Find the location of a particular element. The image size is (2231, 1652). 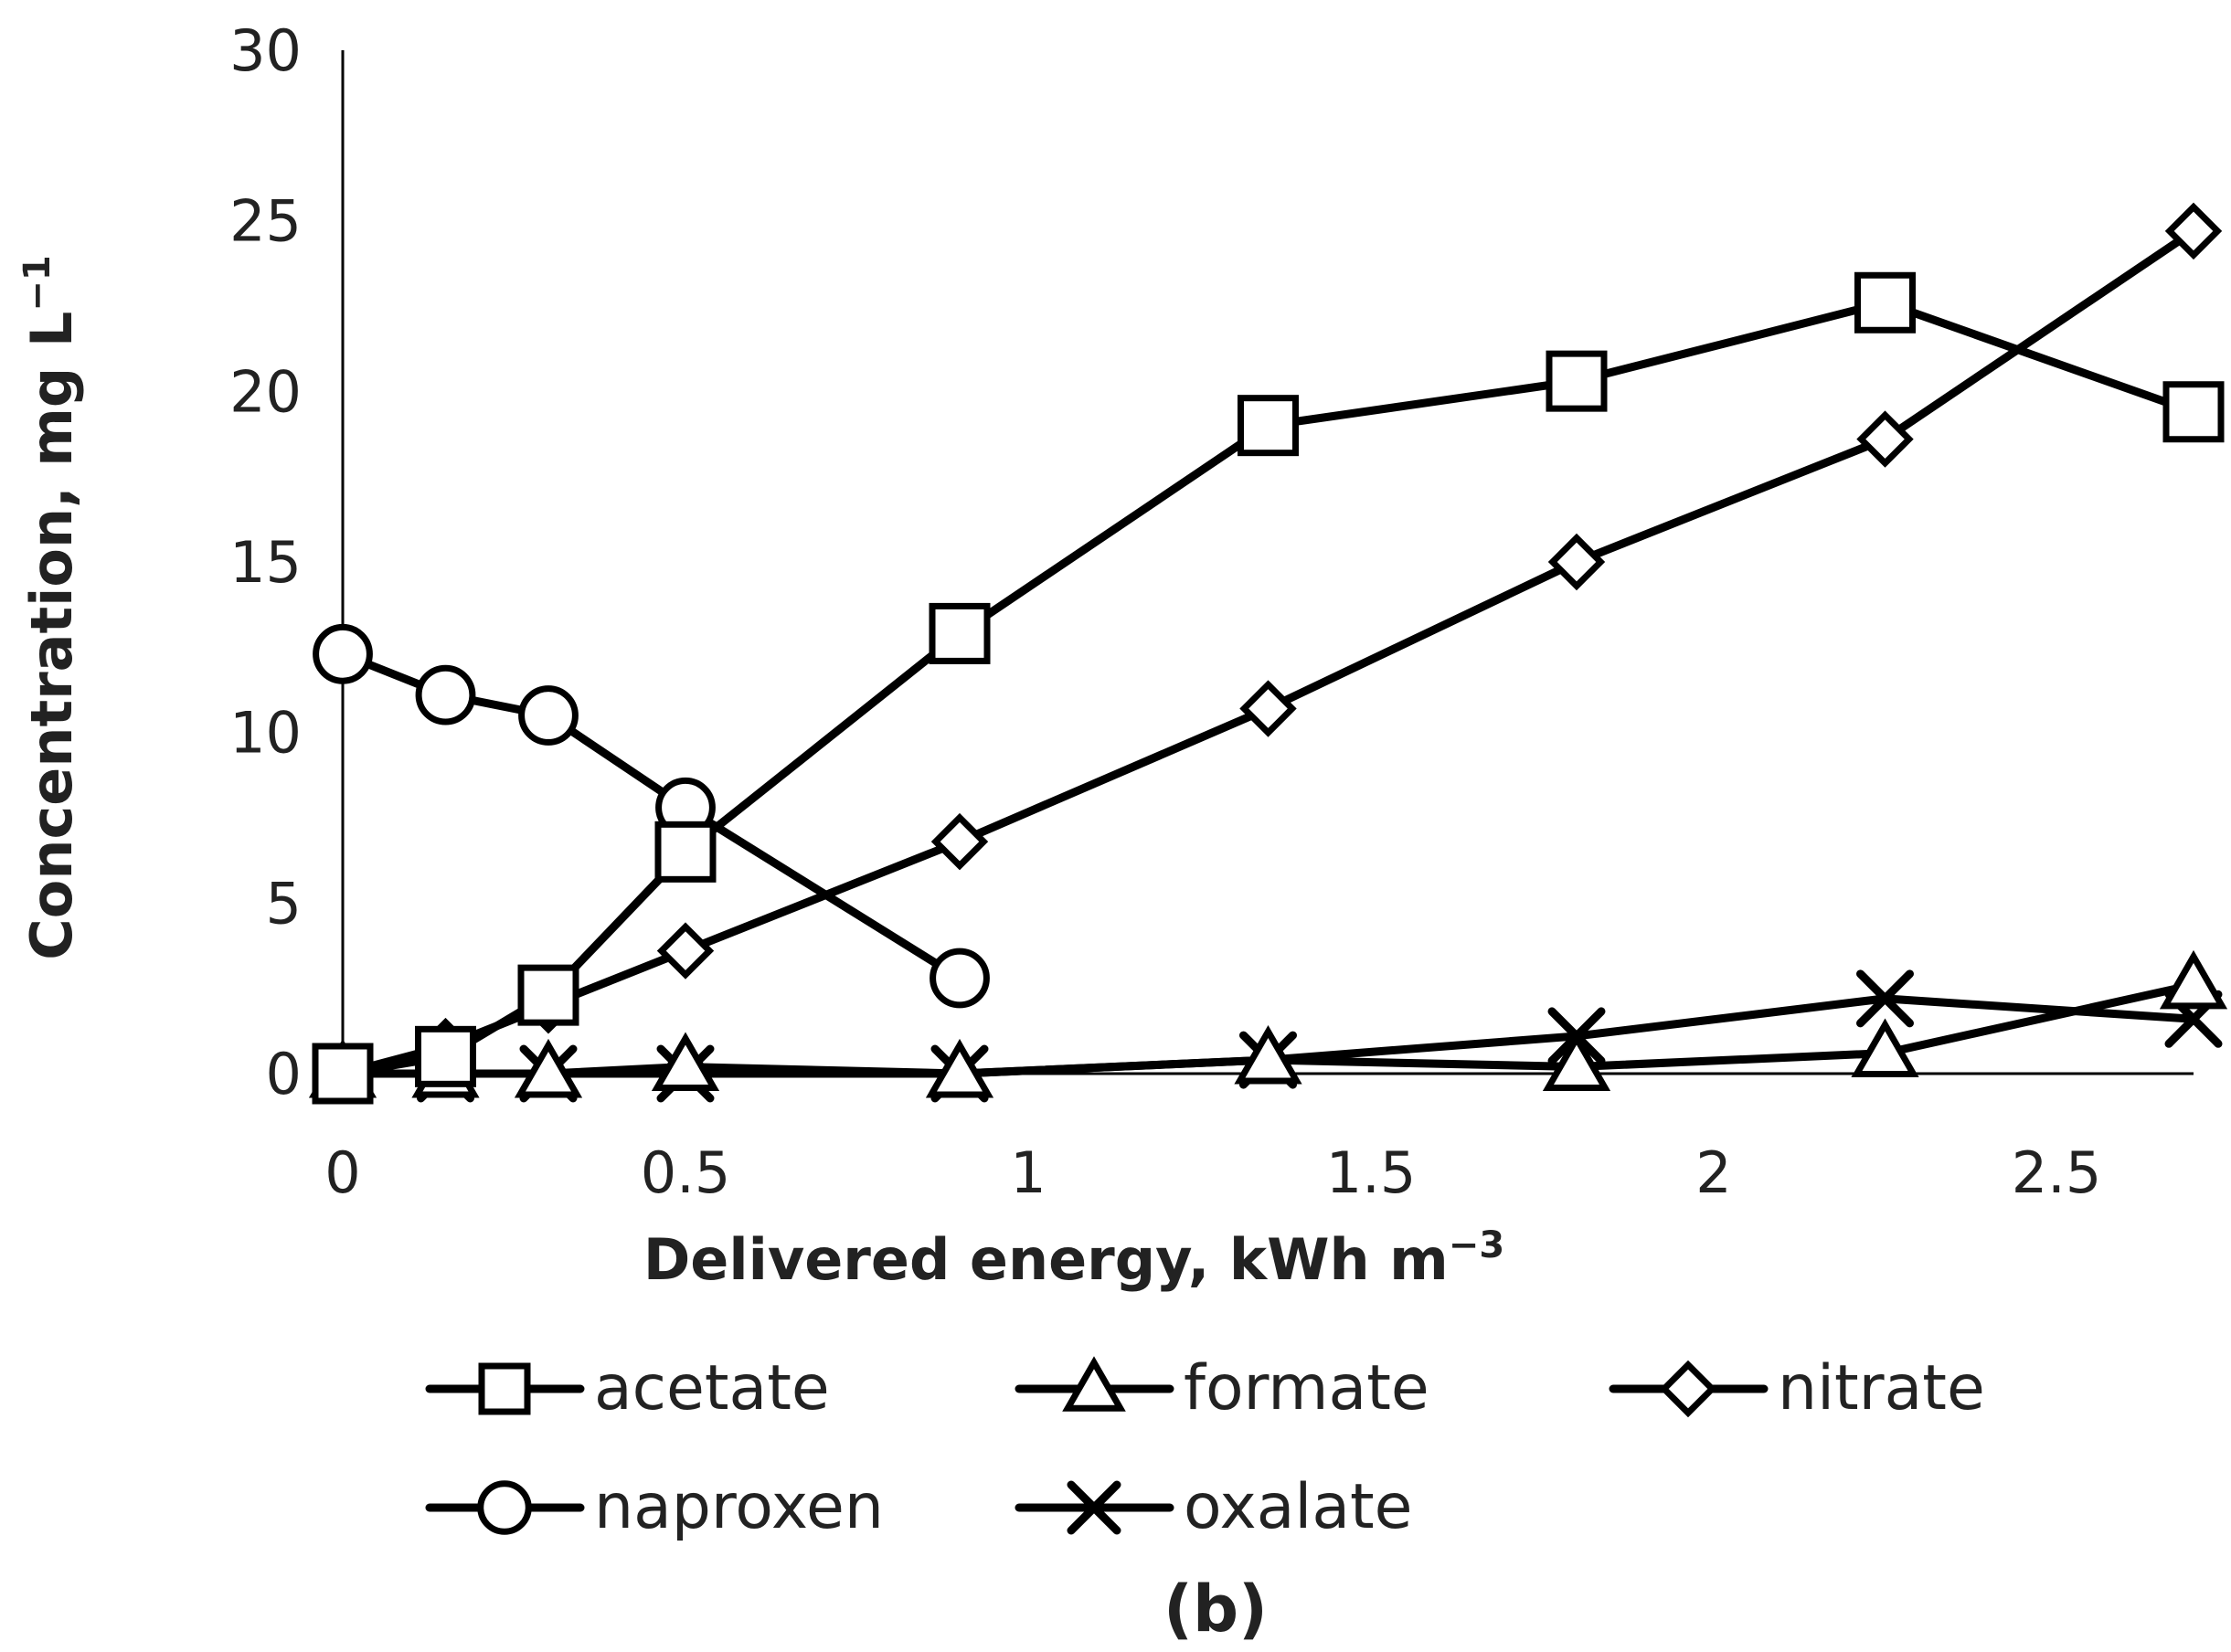

y-axis-title: Concentration, mg L−1 is located at coordinates (50, 607).